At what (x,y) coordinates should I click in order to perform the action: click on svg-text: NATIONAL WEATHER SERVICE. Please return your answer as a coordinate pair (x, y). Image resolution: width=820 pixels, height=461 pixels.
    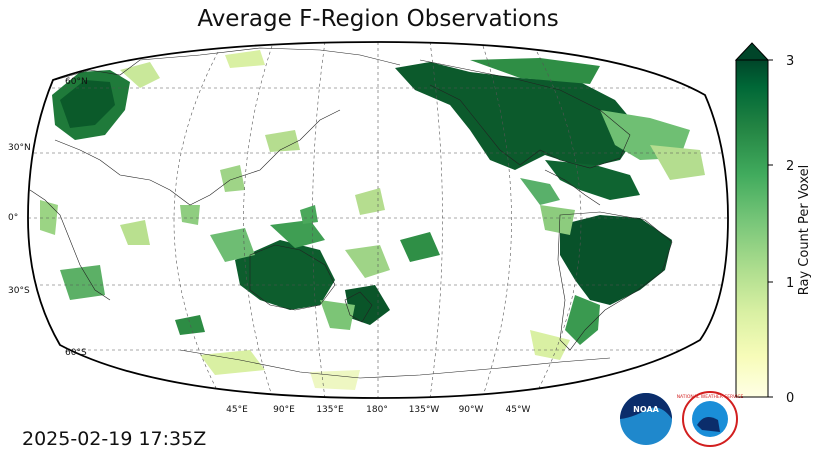
    Looking at the image, I should click on (710, 397).